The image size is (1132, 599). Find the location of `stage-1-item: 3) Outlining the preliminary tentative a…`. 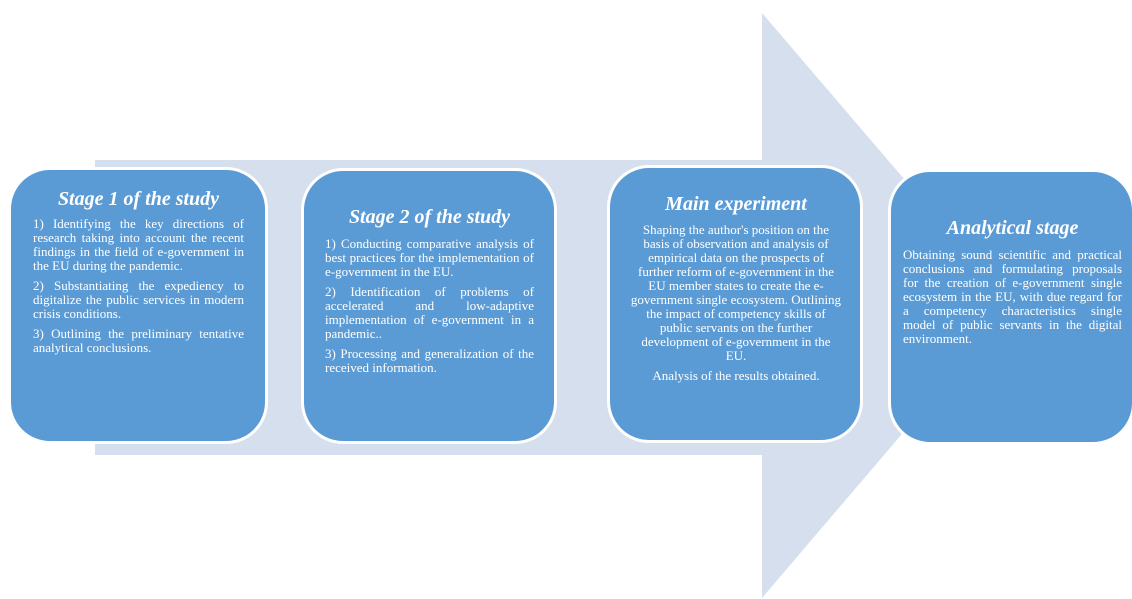

stage-1-item: 3) Outlining the preliminary tentative a… is located at coordinates (138, 341).